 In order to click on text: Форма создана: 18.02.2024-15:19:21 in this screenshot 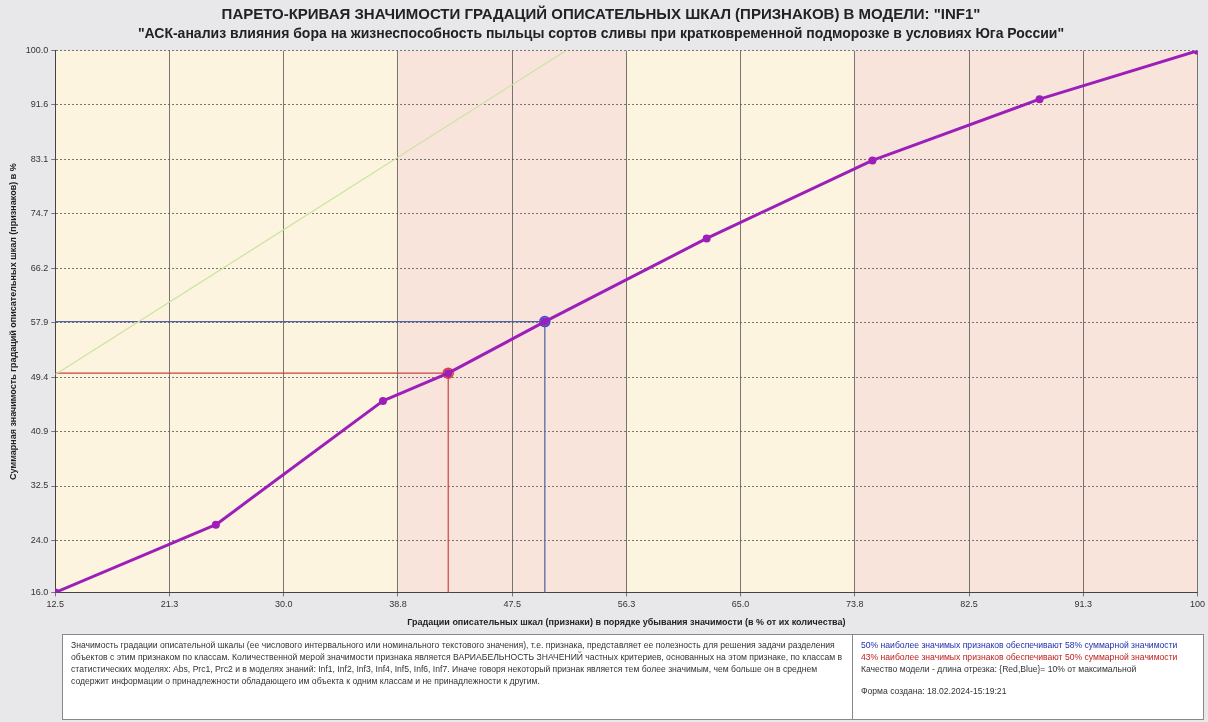, I will do `click(934, 691)`.